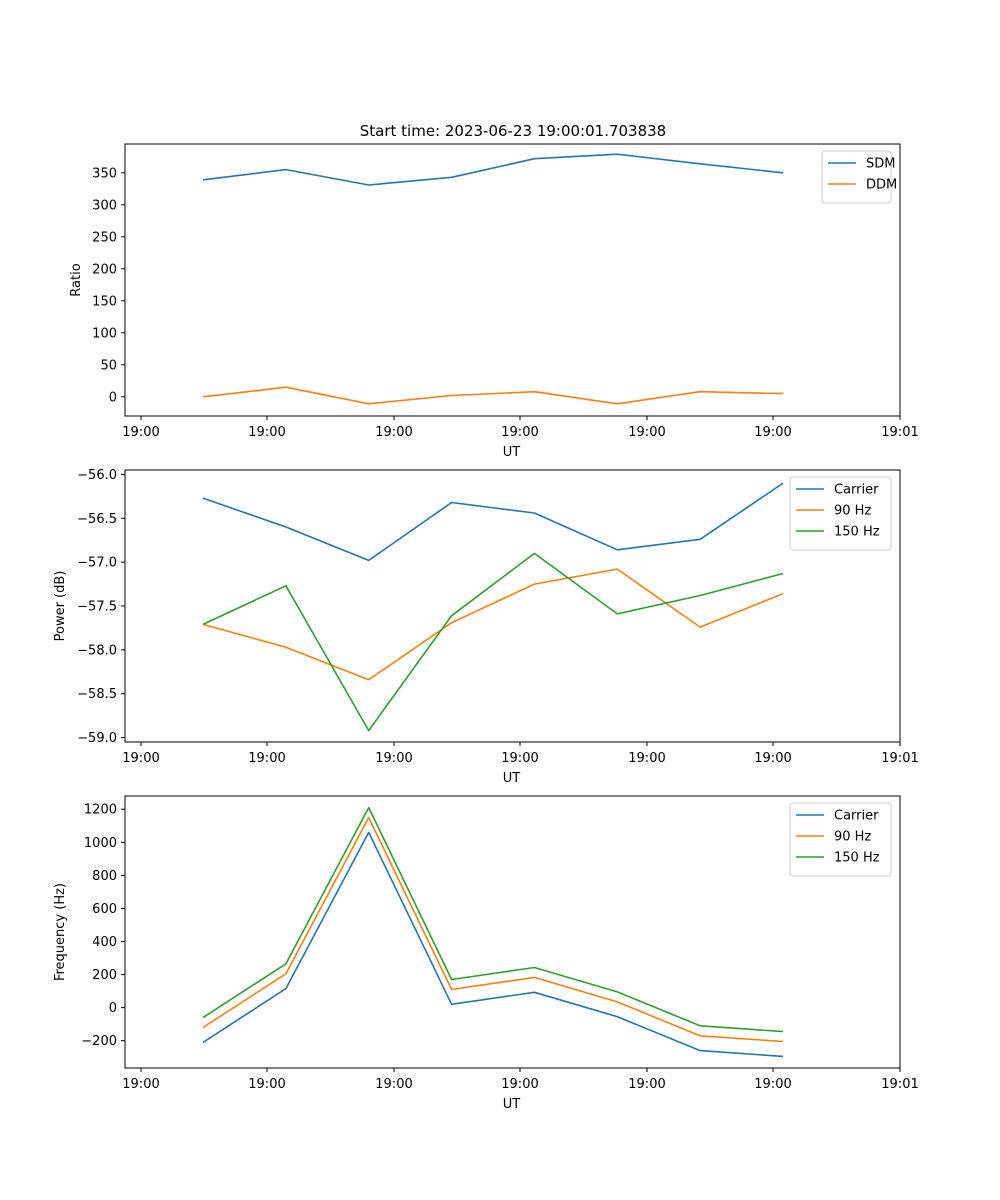  Describe the element at coordinates (99, 1041) in the screenshot. I see `y-tick-label: −200` at that location.